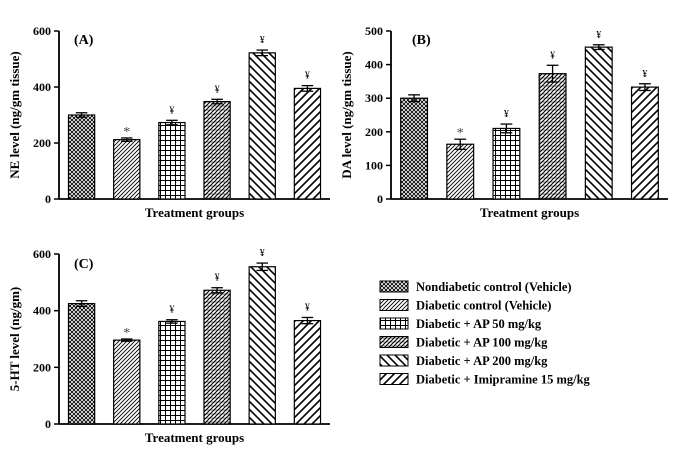 The width and height of the screenshot is (680, 453). Describe the element at coordinates (421, 40) in the screenshot. I see `panel-label: (B)` at that location.